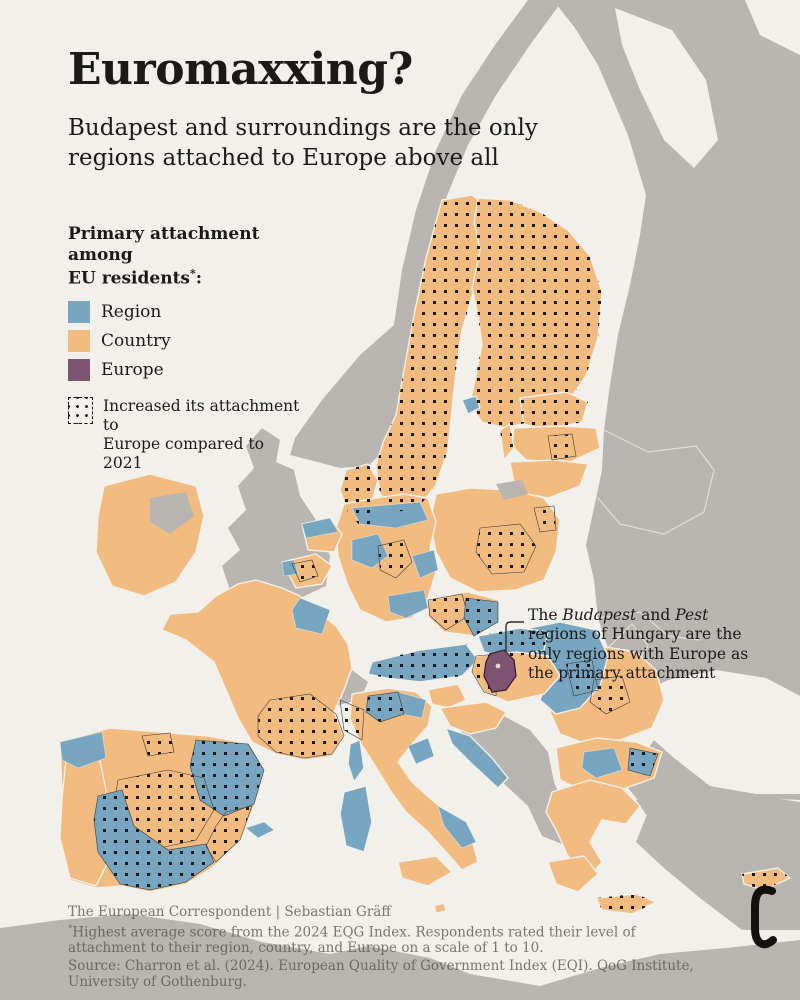 This screenshot has height=1000, width=800. Describe the element at coordinates (545, 519) in the screenshot. I see `dots-poland-east` at that location.